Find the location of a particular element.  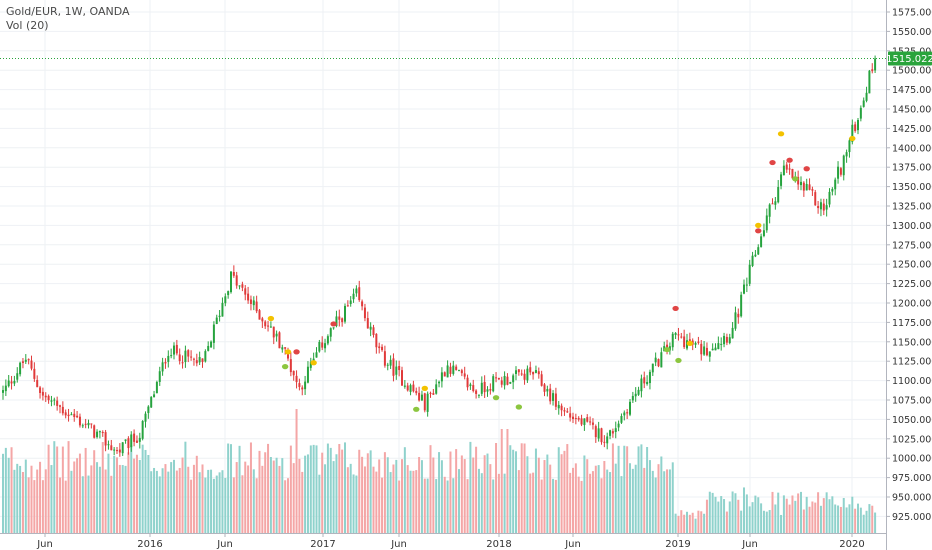

chart-legend: Gold/EUR, 1W, OANDA Vol (20) is located at coordinates (68, 19).